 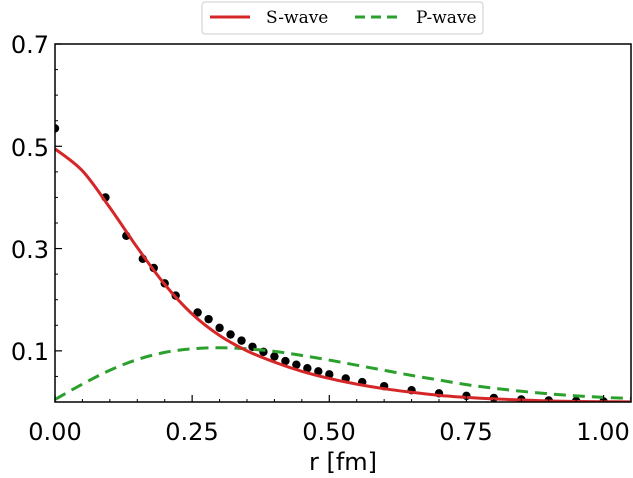 I want to click on x-tick-label: 0.75, so click(x=465, y=432).